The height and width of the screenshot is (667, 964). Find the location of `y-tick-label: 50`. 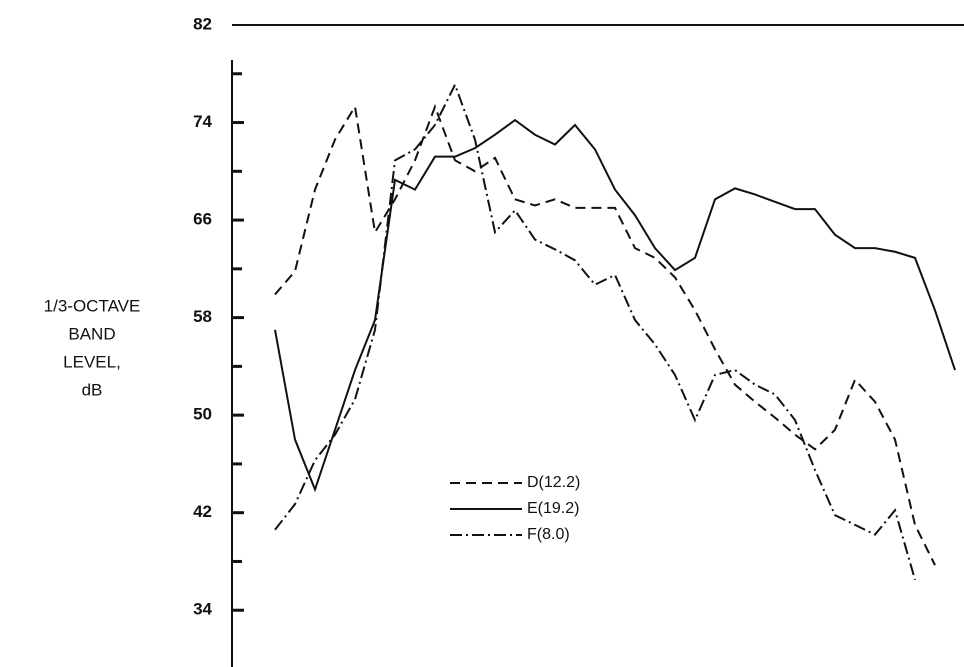

y-tick-label: 50 is located at coordinates (202, 414).